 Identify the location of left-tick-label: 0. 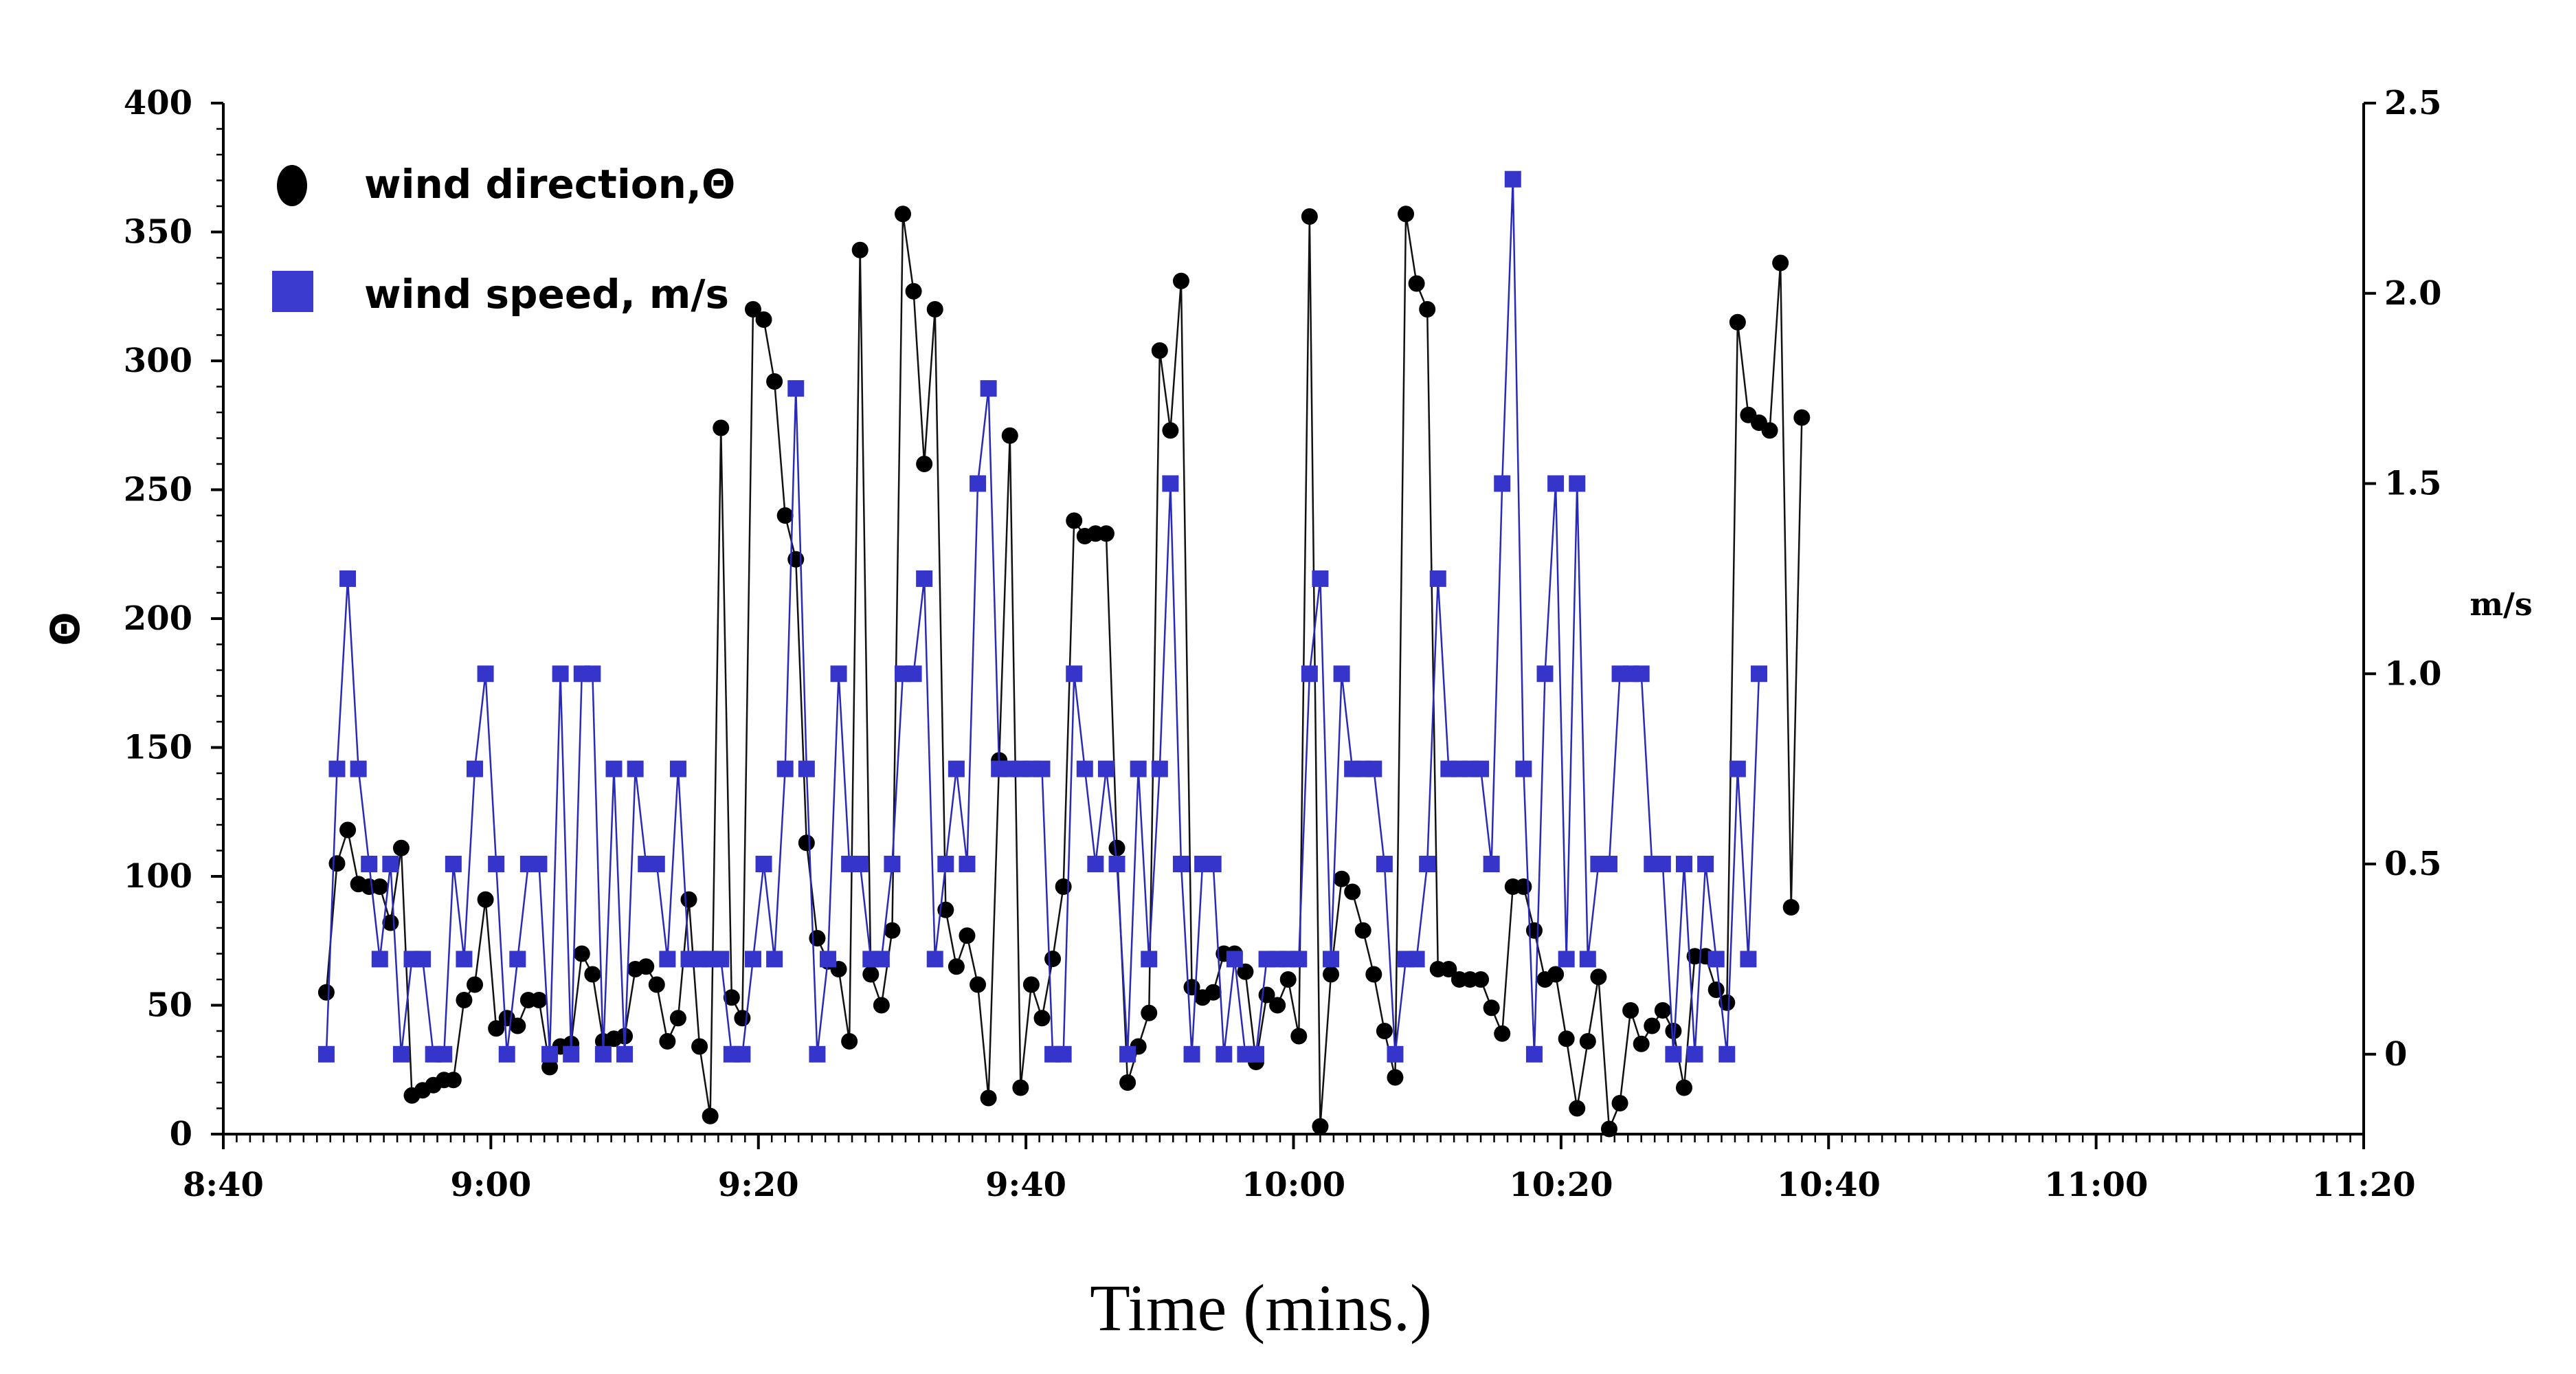
(181, 1134).